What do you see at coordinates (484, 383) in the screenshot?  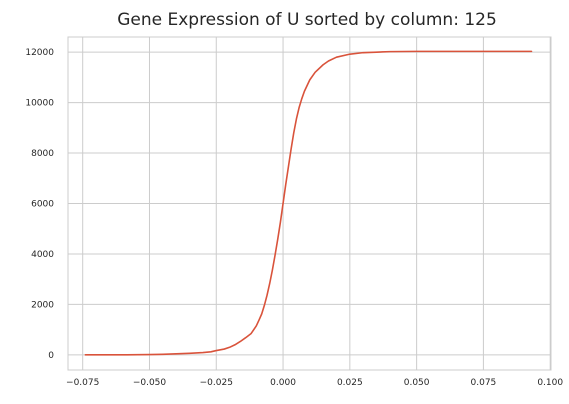 I see `x-tick-label: 0.075` at bounding box center [484, 383].